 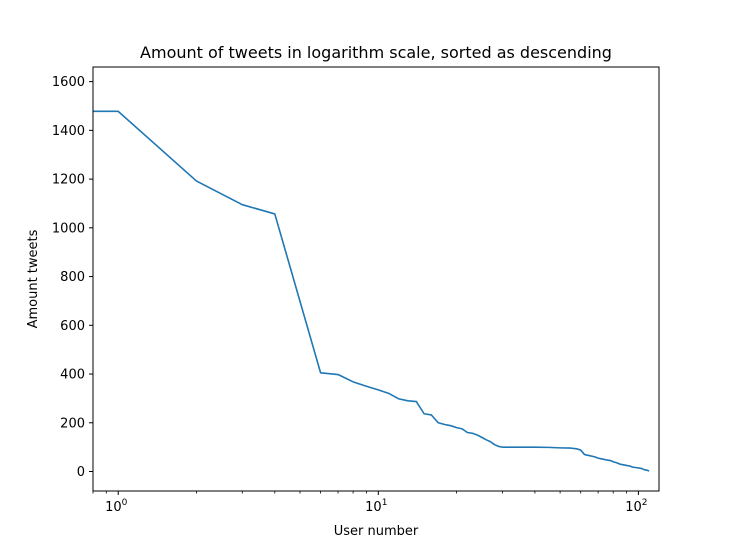 What do you see at coordinates (376, 531) in the screenshot?
I see `x-axis-label: User number` at bounding box center [376, 531].